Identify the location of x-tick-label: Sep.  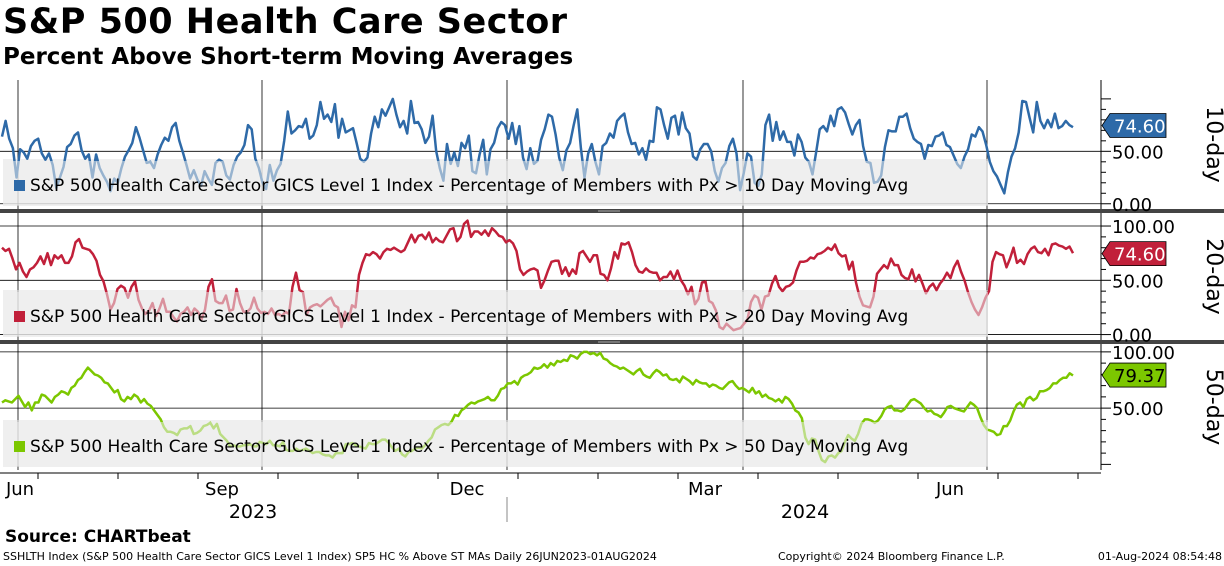
(222, 489).